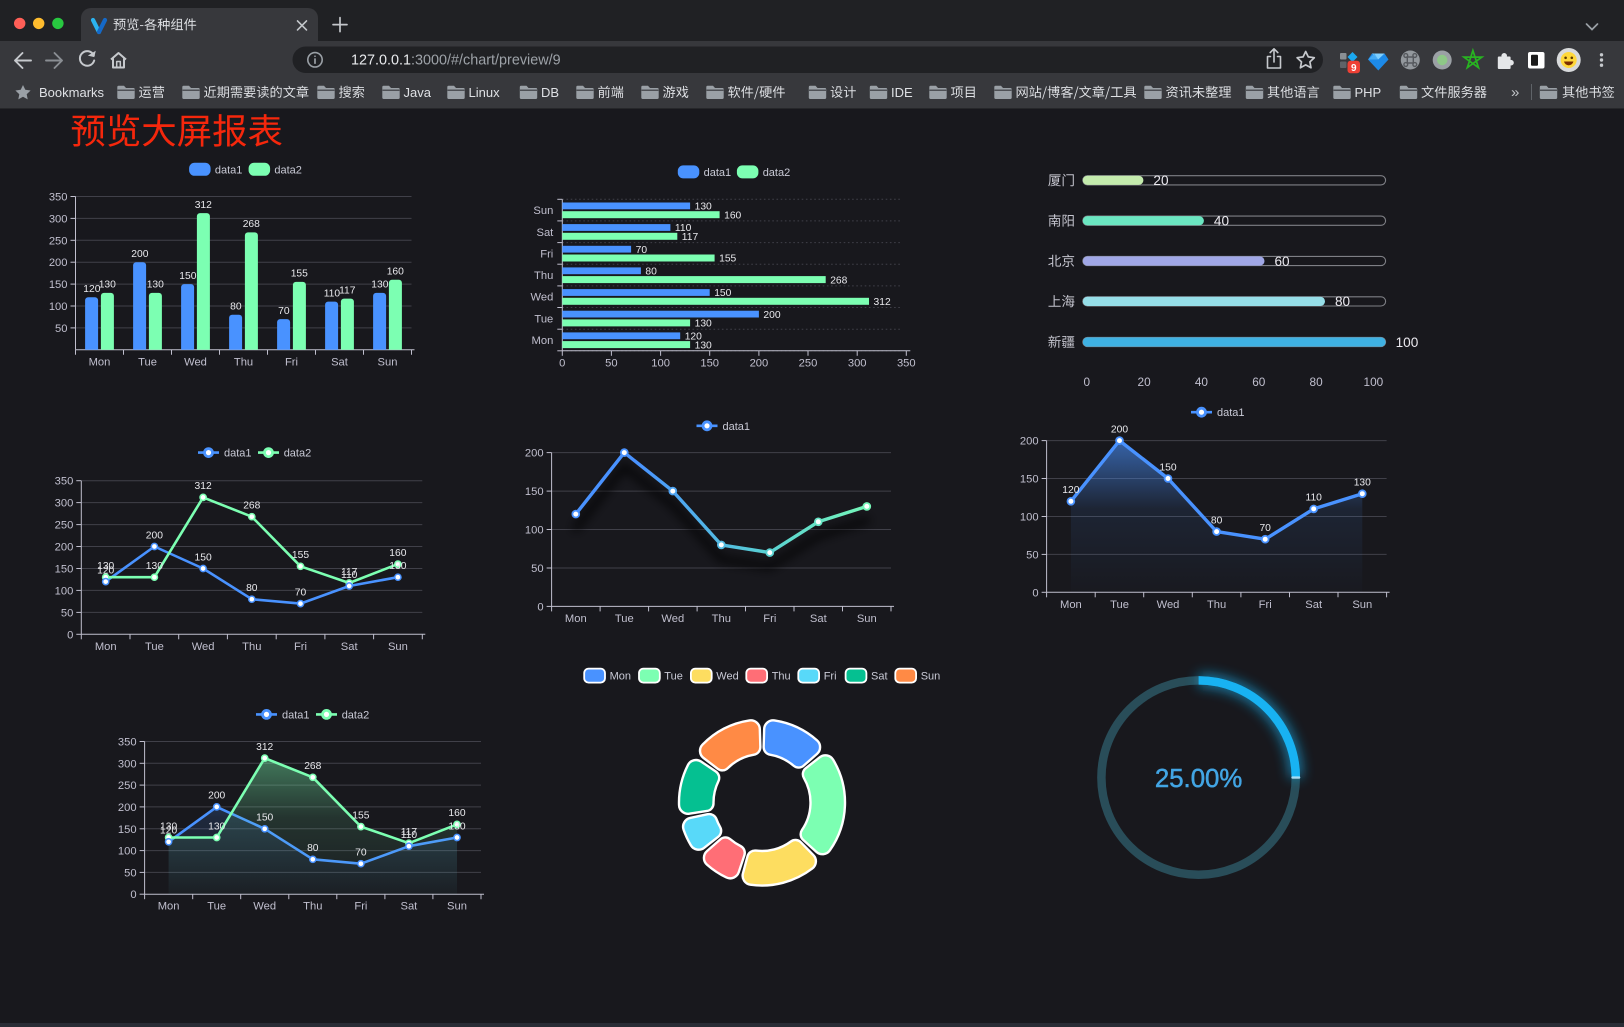  I want to click on svg-text: 350, so click(58, 198).